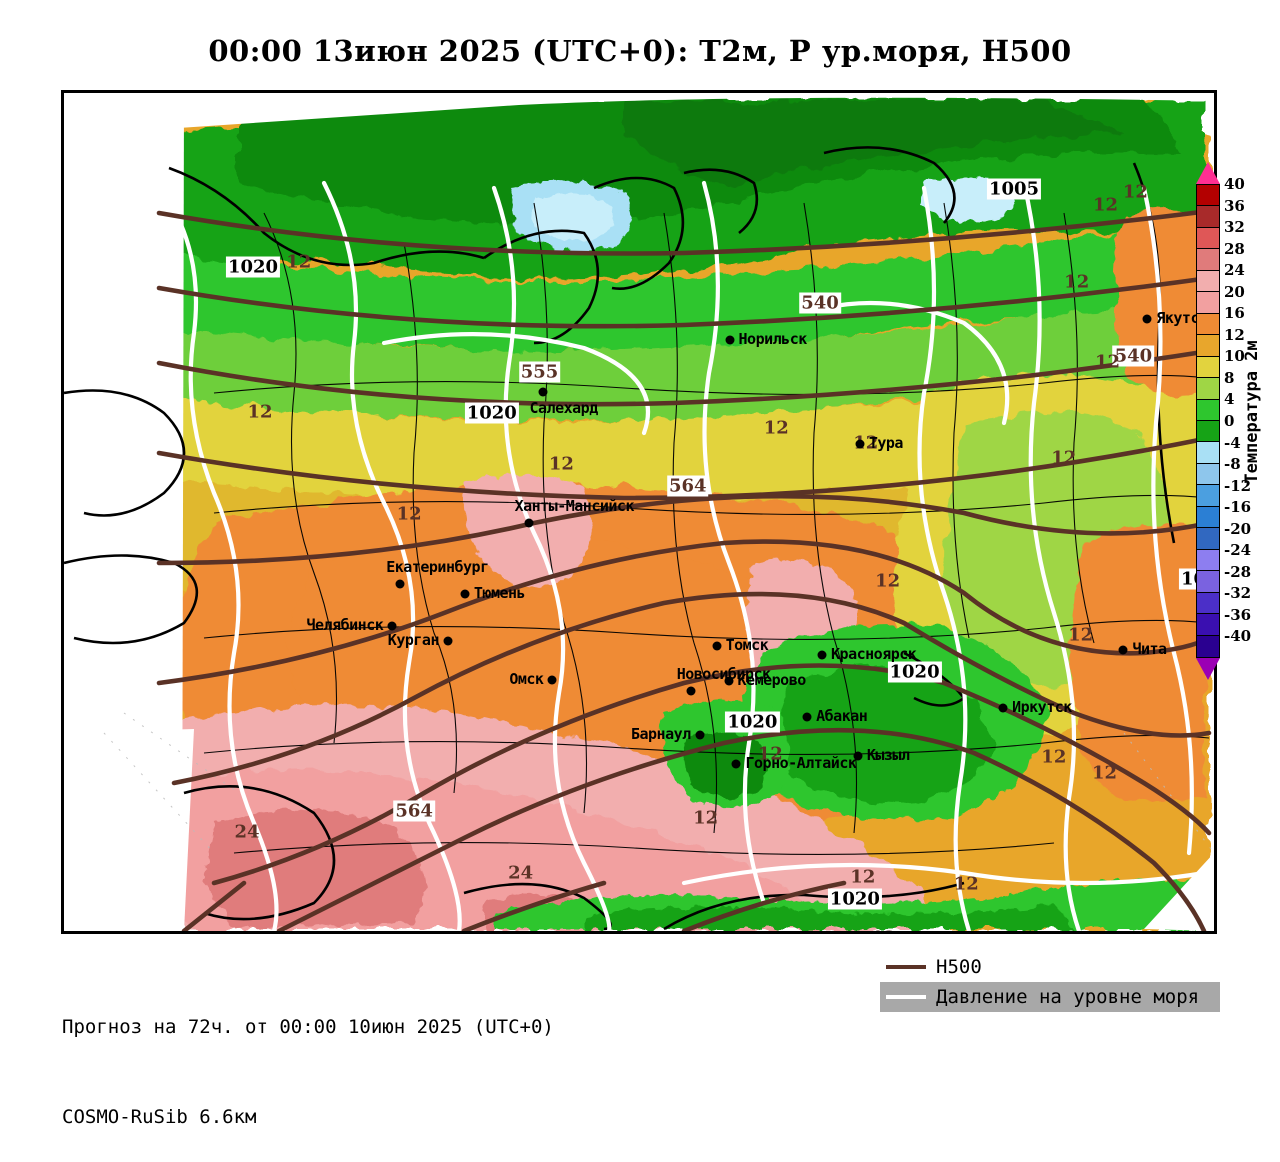  Describe the element at coordinates (772, 679) in the screenshot. I see `city-label: Кемерово` at that location.